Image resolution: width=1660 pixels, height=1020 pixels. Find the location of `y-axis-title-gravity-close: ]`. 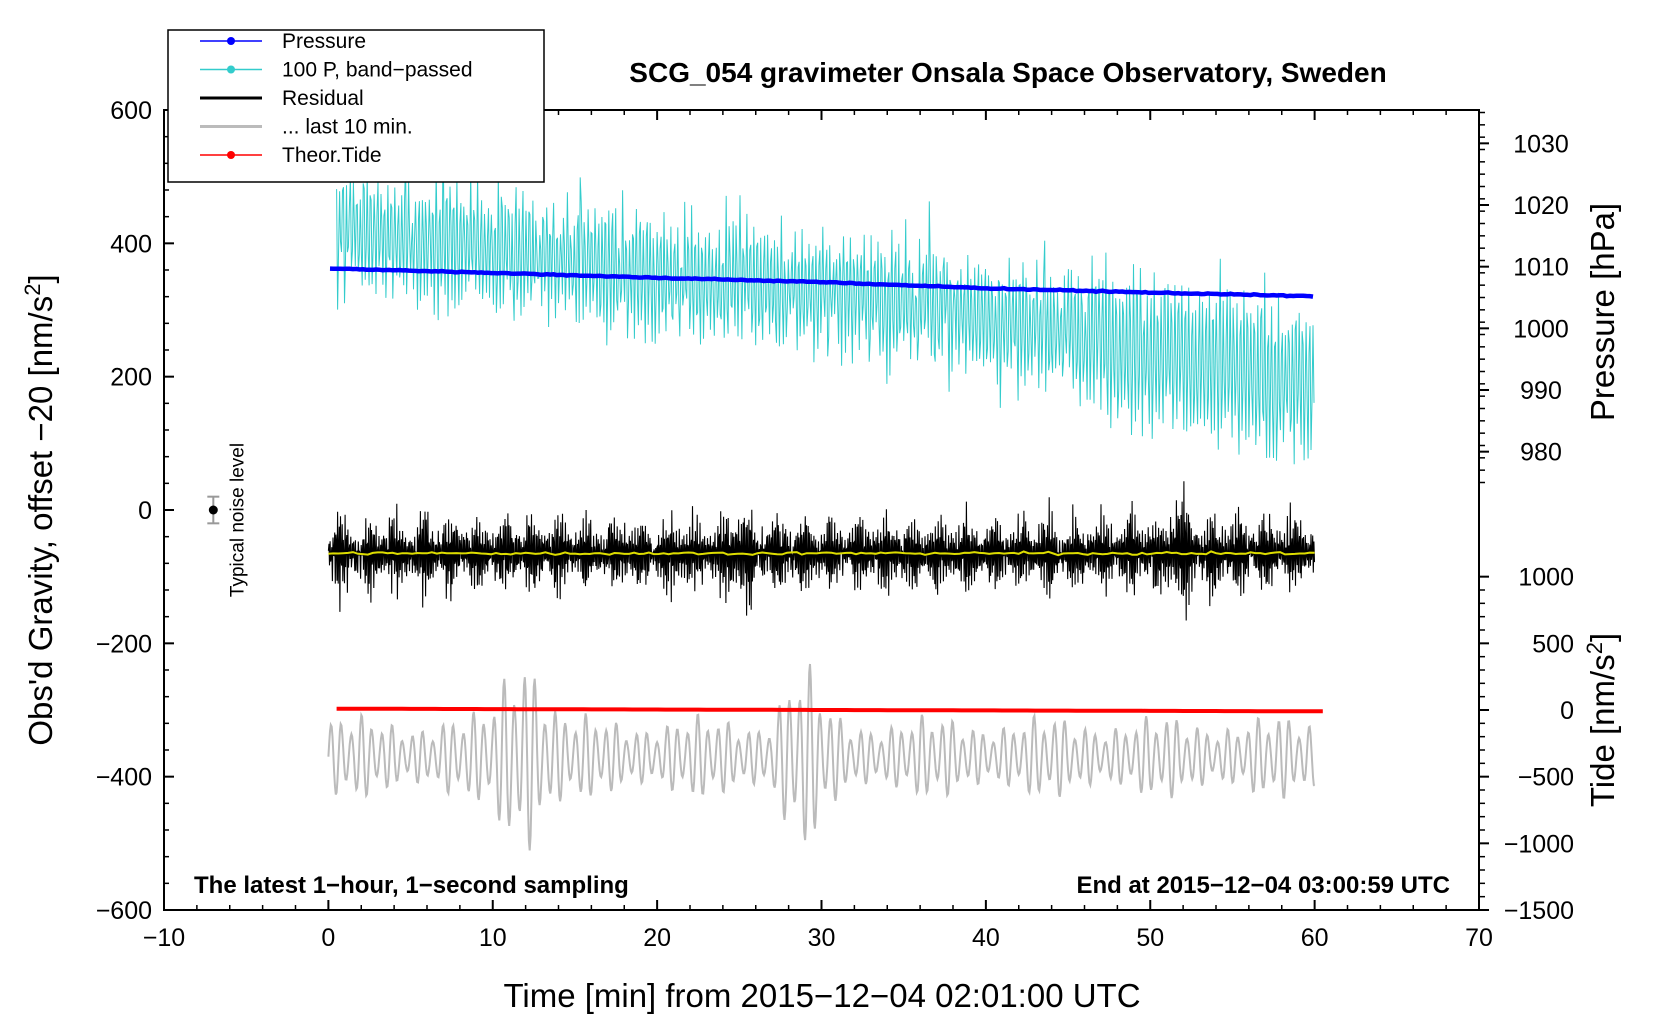

y-axis-title-gravity-close: ] is located at coordinates (40, 278).